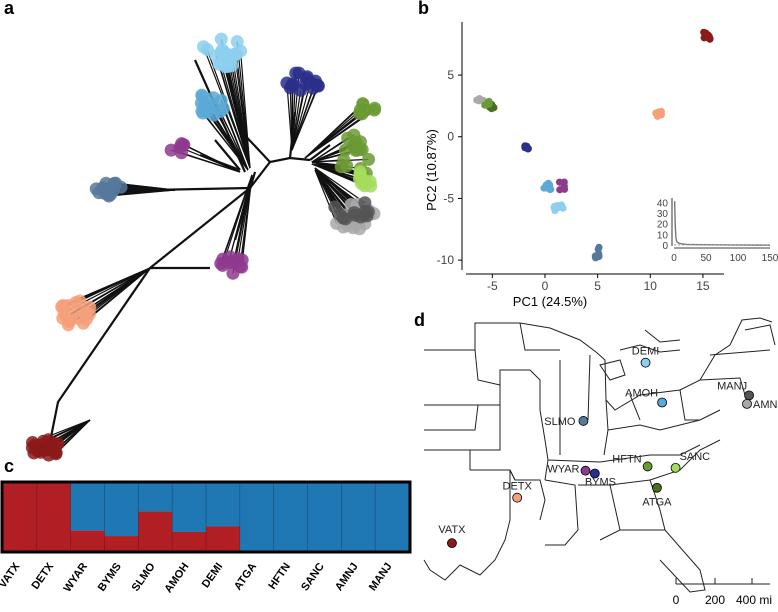 Image resolution: width=778 pixels, height=612 pixels. What do you see at coordinates (695, 457) in the screenshot?
I see `map-label-sanc: SANC` at bounding box center [695, 457].